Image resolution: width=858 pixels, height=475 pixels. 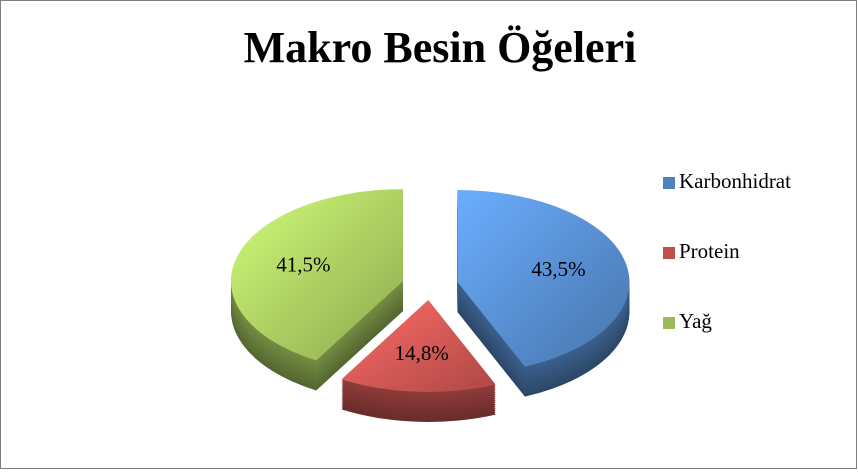 What do you see at coordinates (735, 181) in the screenshot?
I see `legend-label: Karbonhidrat` at bounding box center [735, 181].